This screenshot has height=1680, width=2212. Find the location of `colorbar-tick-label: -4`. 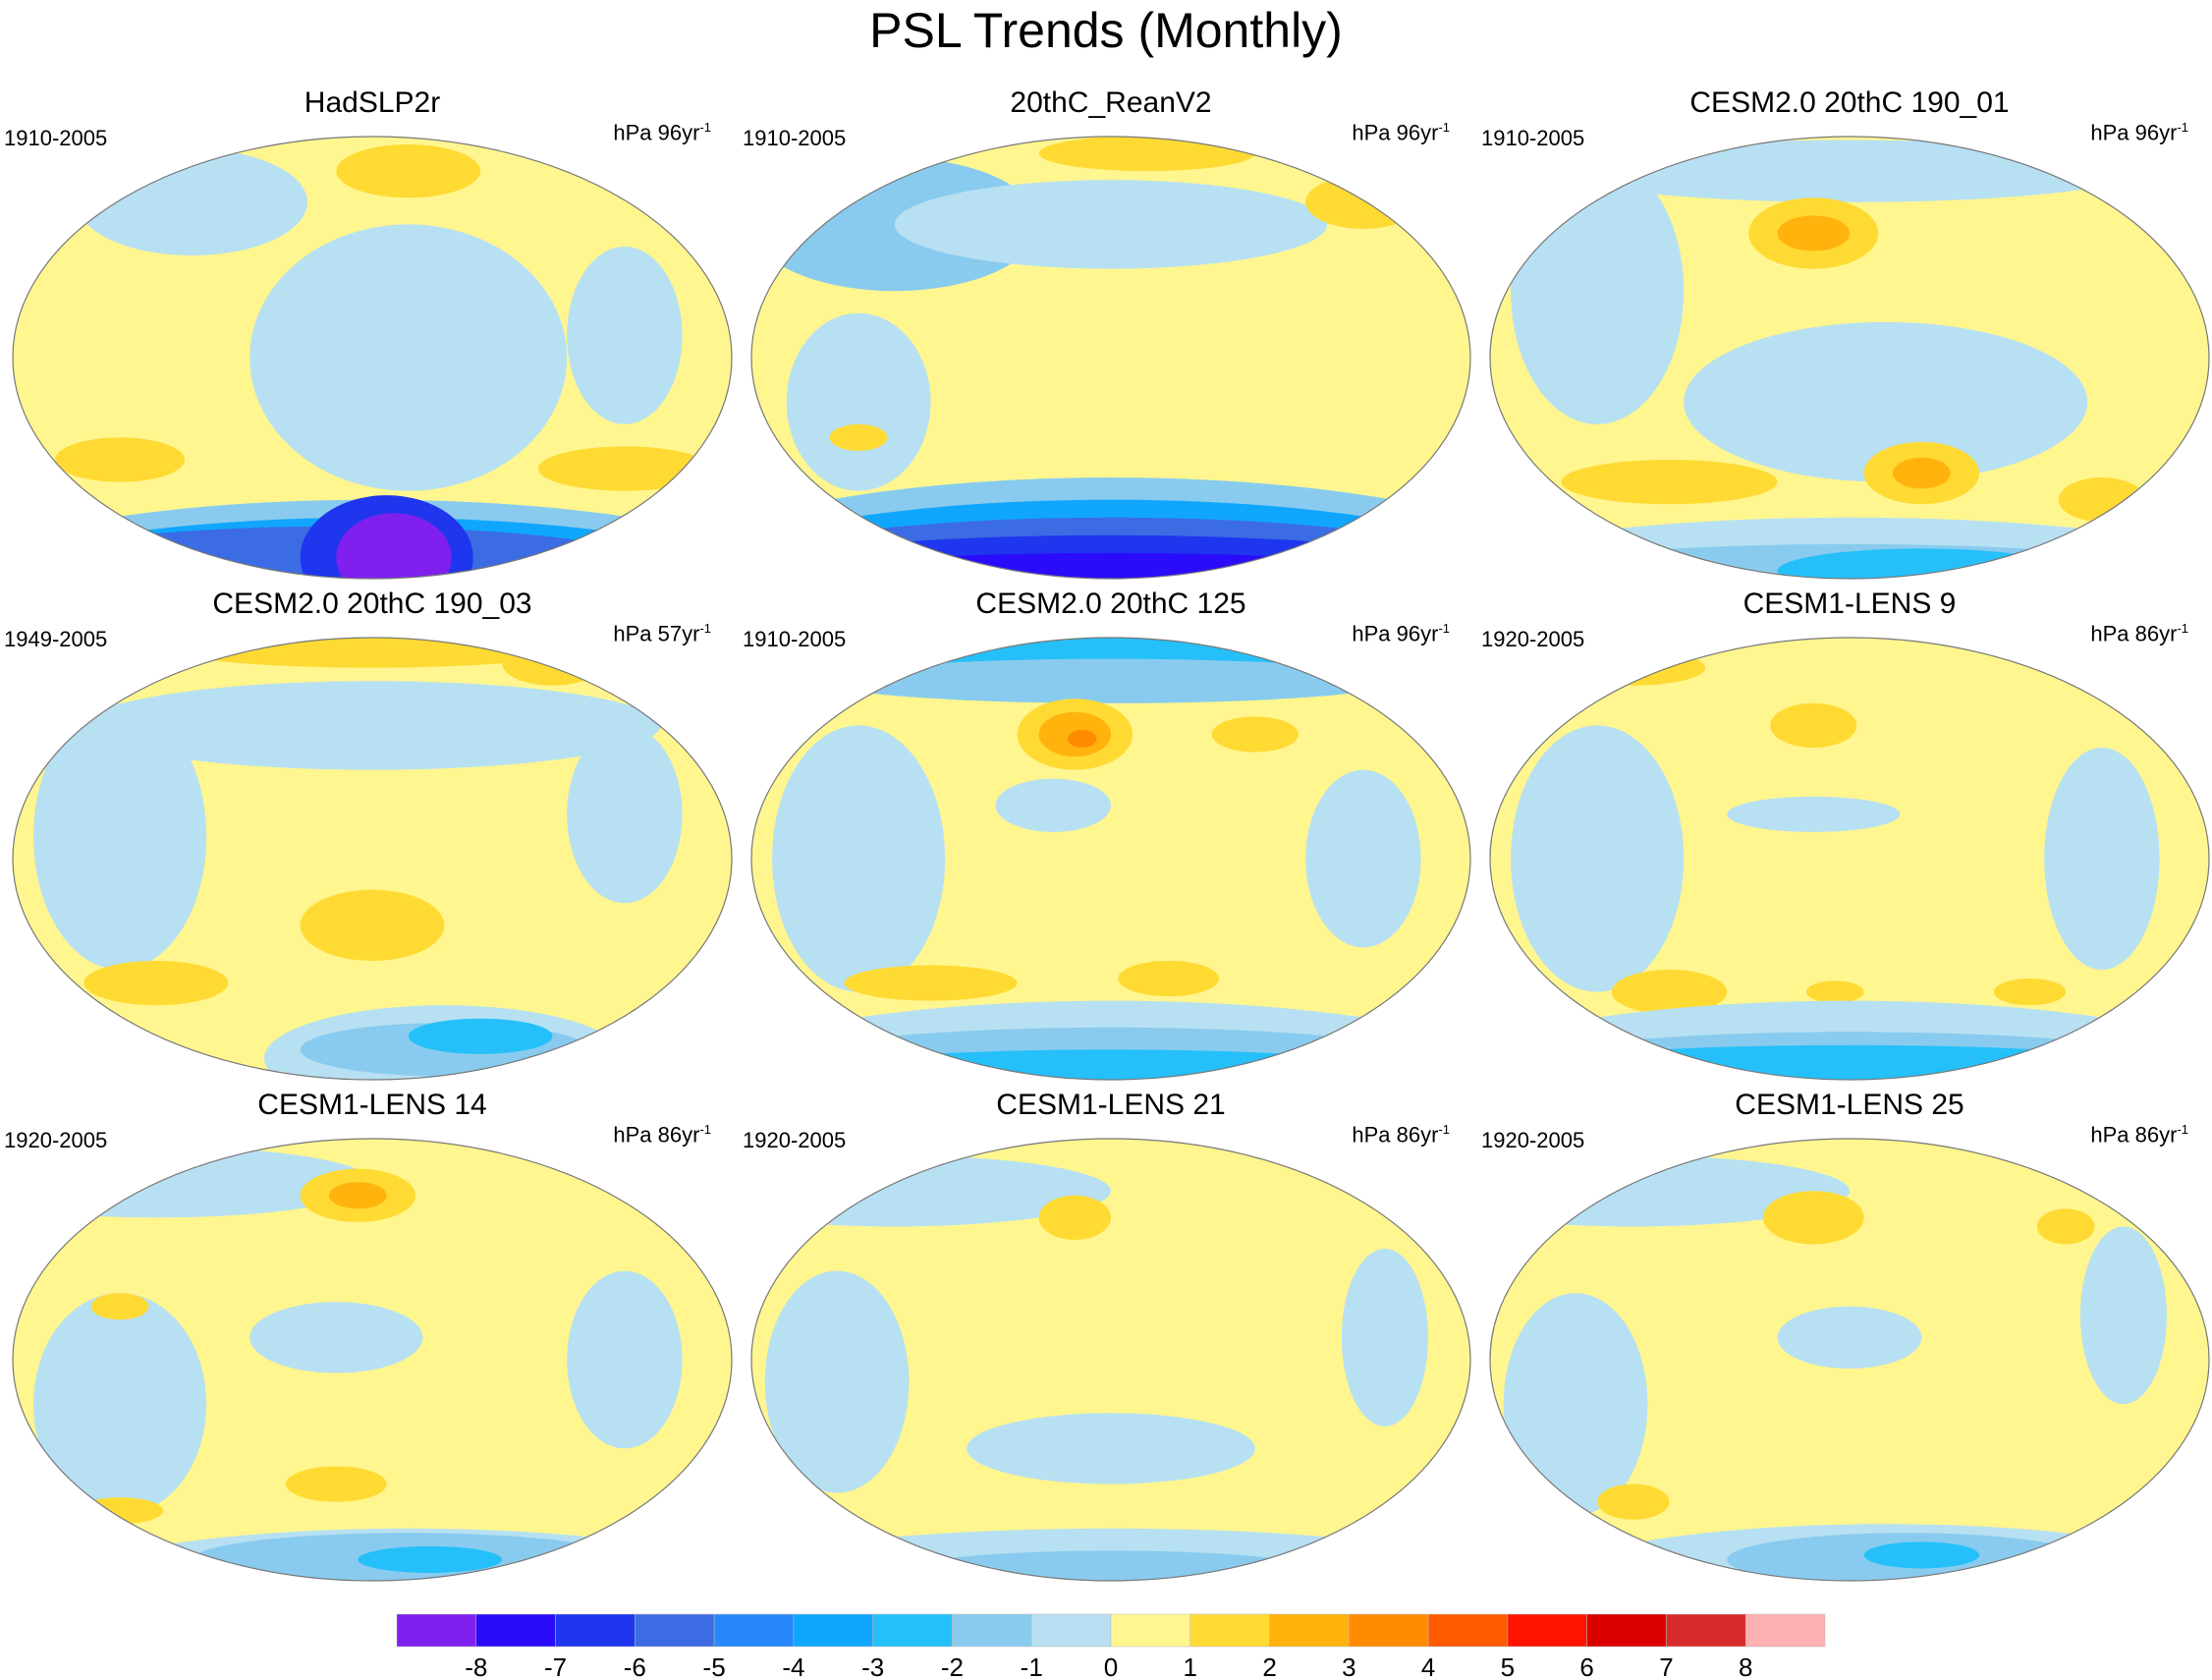

colorbar-tick-label: -4 is located at coordinates (793, 1666).